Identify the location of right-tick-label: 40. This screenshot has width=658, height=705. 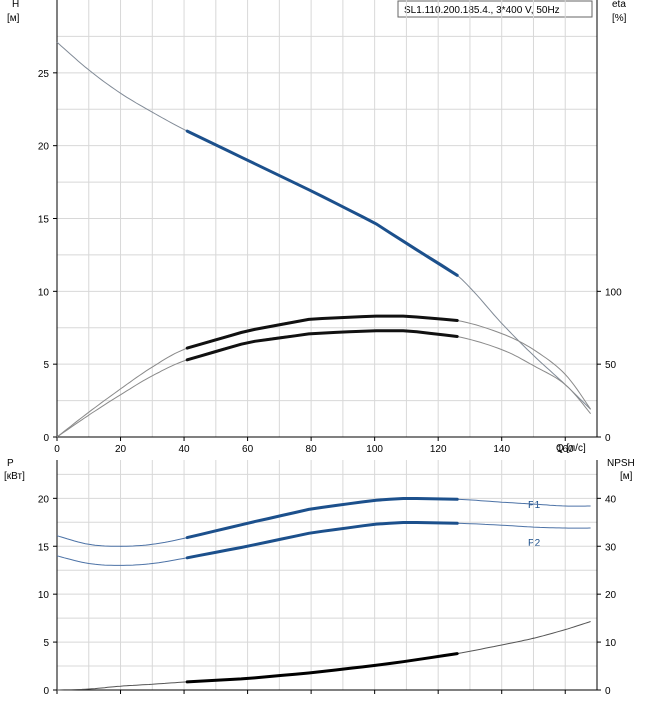
(611, 499).